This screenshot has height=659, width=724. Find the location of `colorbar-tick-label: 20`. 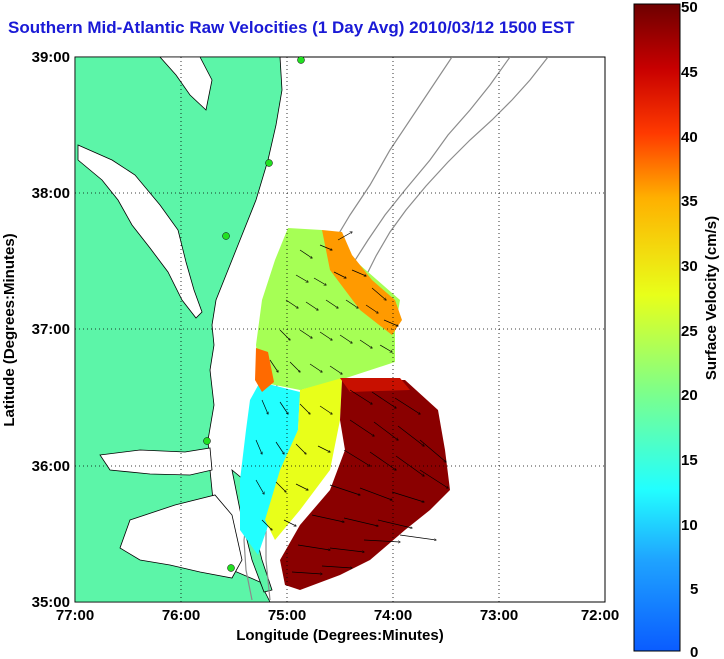

colorbar-tick-label: 20 is located at coordinates (689, 395).